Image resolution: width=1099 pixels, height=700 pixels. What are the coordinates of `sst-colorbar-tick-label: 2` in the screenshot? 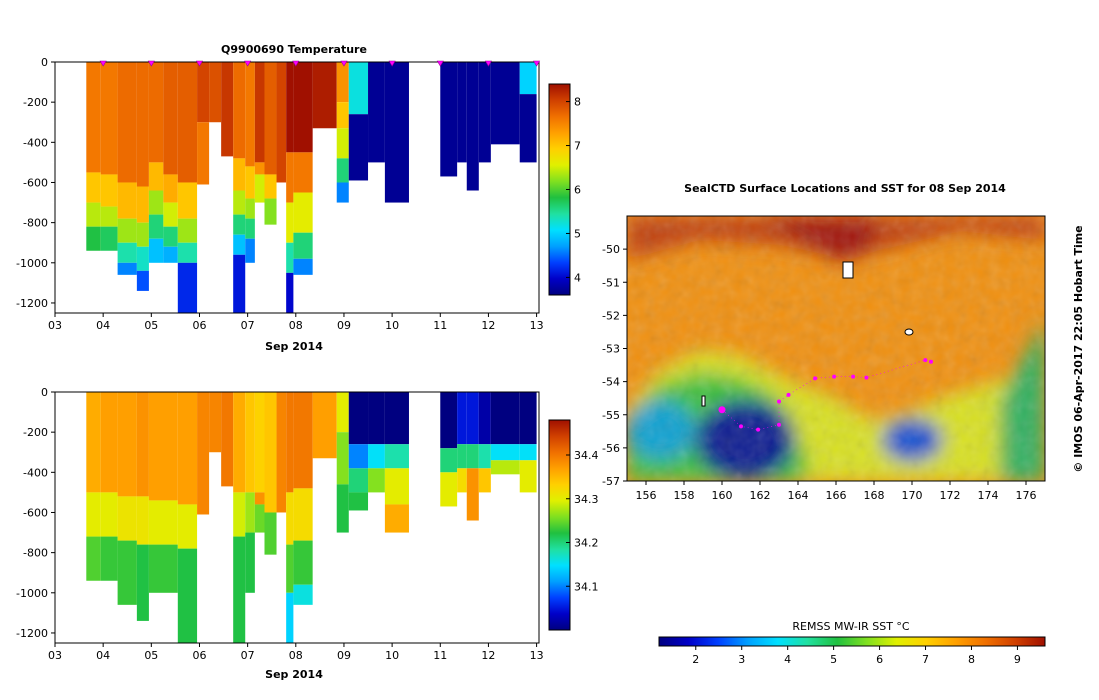 It's located at (695, 659).